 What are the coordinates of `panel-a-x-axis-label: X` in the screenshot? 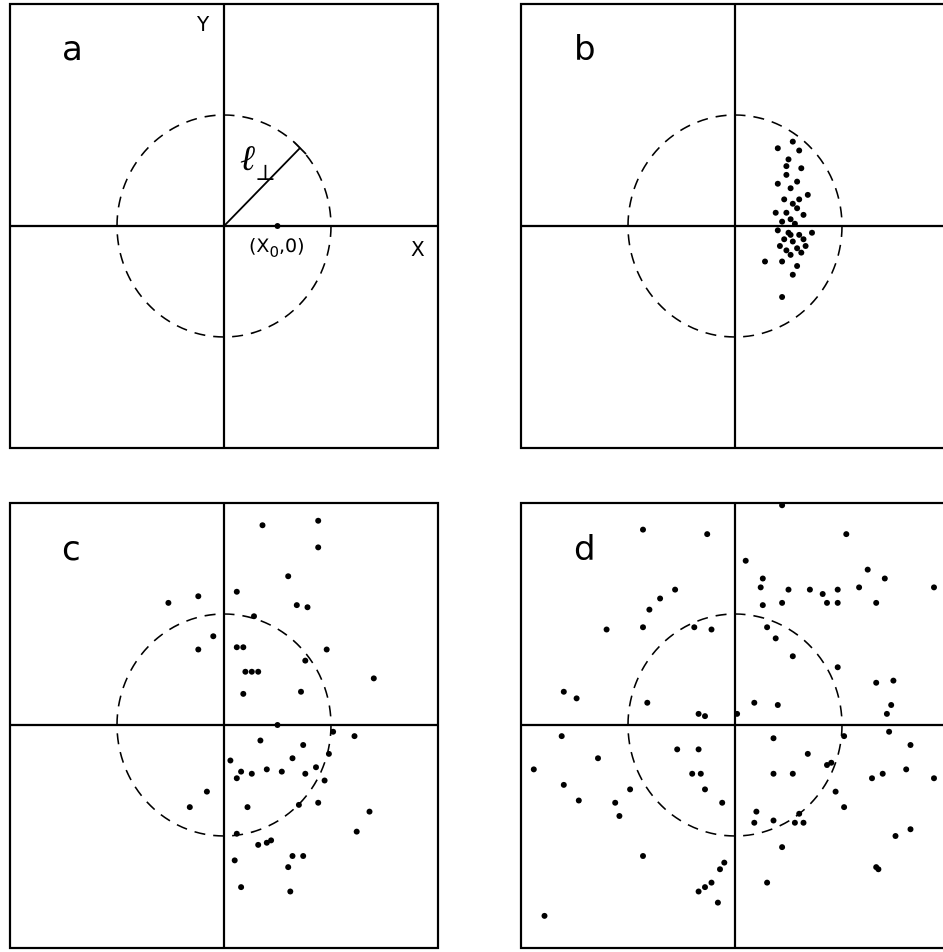 It's located at (418, 249).